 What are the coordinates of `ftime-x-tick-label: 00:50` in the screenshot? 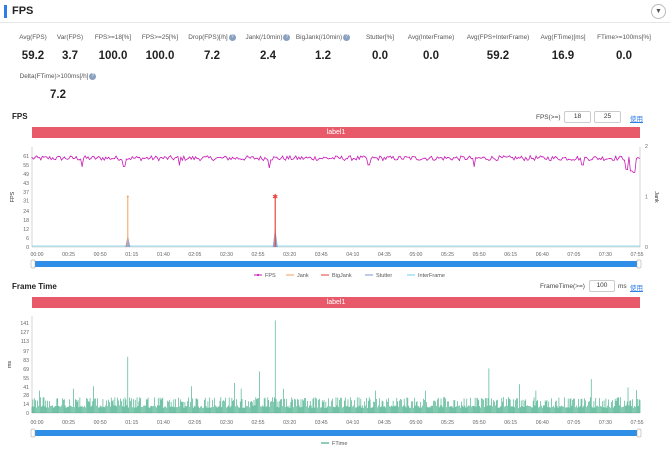 It's located at (100, 423).